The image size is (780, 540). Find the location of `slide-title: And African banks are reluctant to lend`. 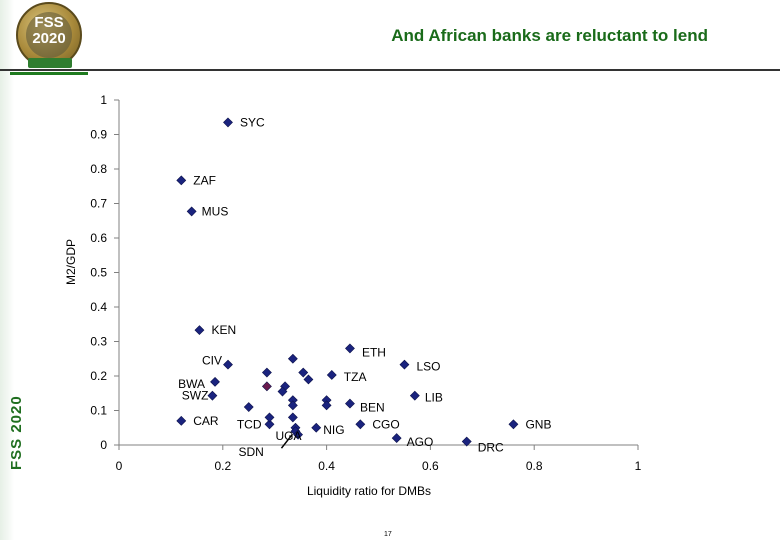

slide-title: And African banks are reluctant to lend is located at coordinates (549, 35).